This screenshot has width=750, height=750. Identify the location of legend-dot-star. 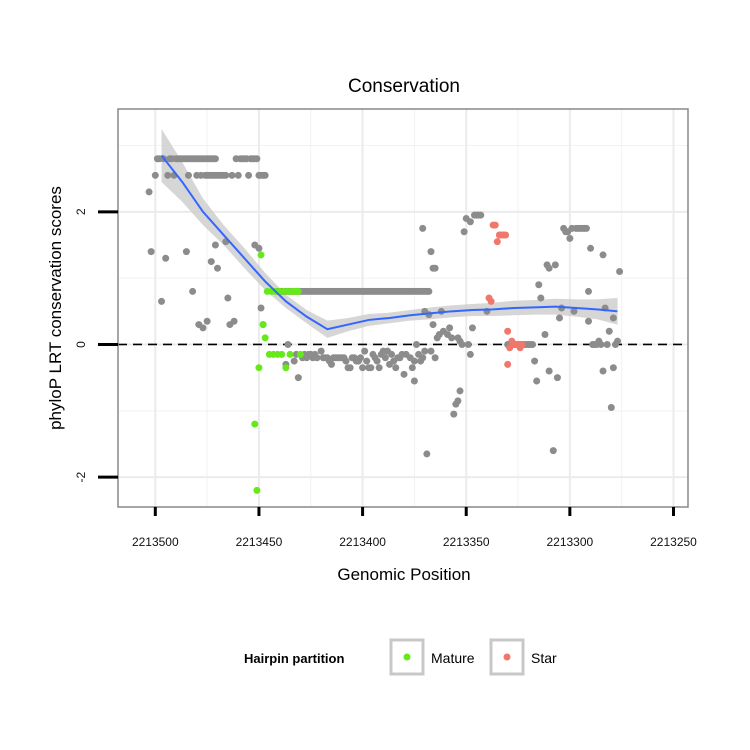
(507, 657).